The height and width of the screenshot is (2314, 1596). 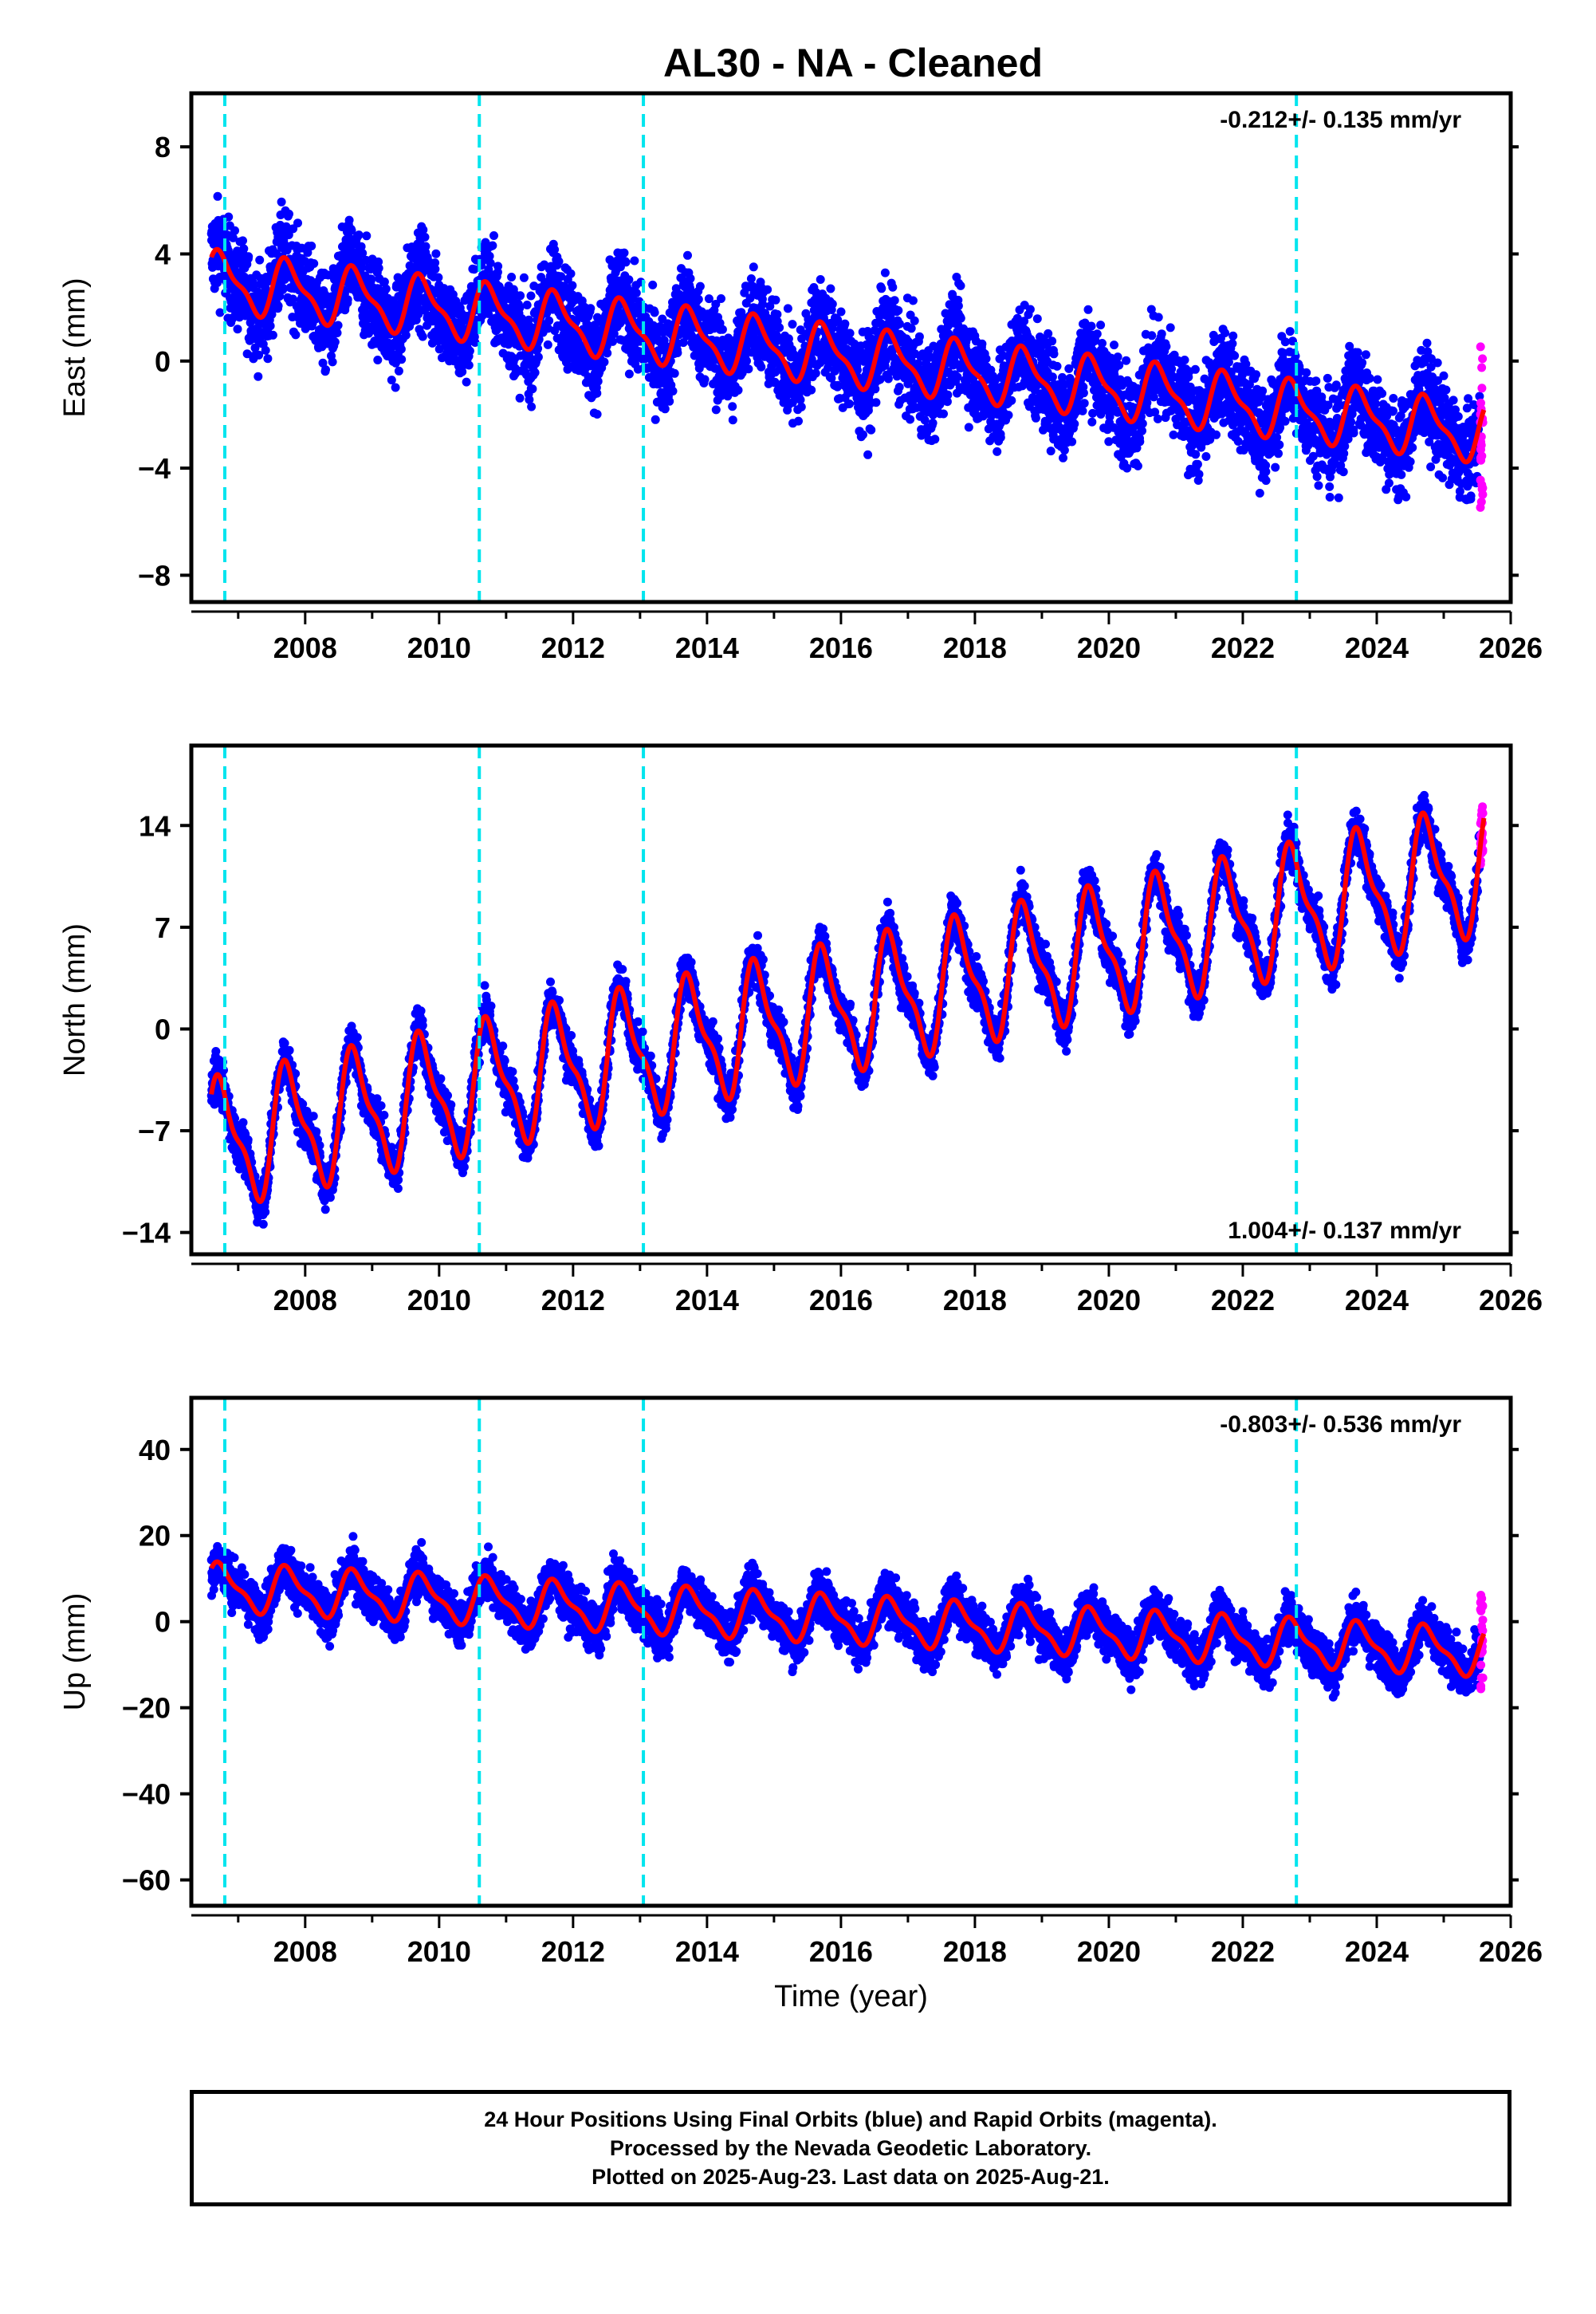 I want to click on y-tick-label: −20, so click(x=146, y=1709).